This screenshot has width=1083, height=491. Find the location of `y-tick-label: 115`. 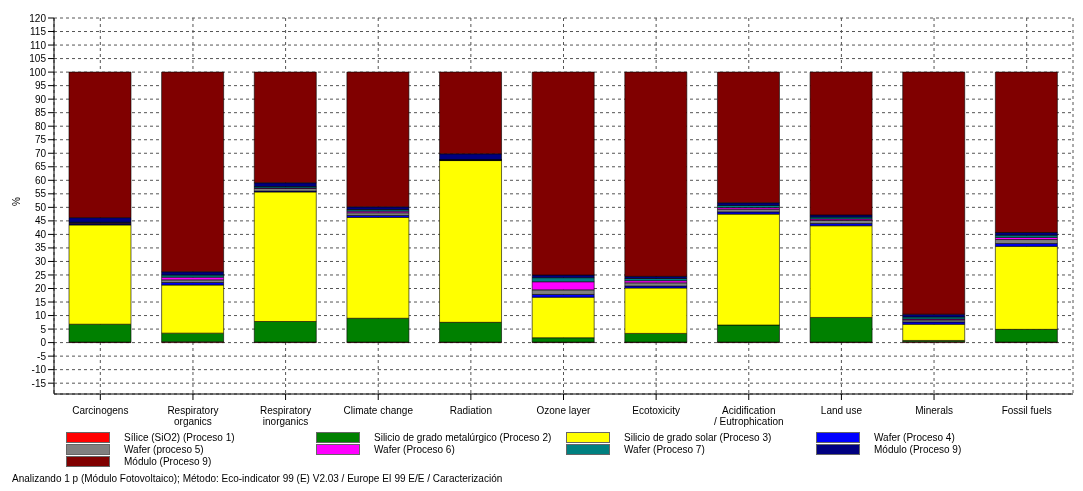

y-tick-label: 115 is located at coordinates (38, 32).